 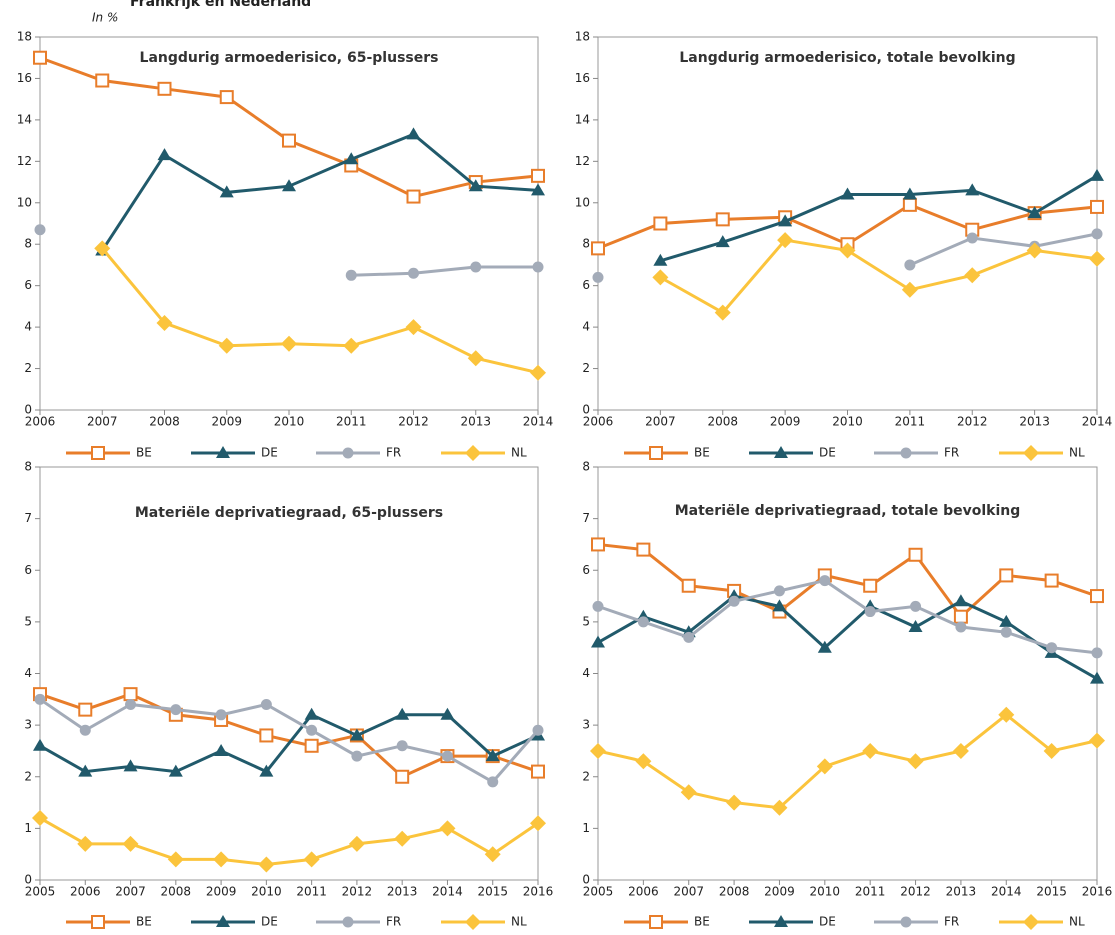 I want to click on legend-label: DE, so click(x=827, y=453).